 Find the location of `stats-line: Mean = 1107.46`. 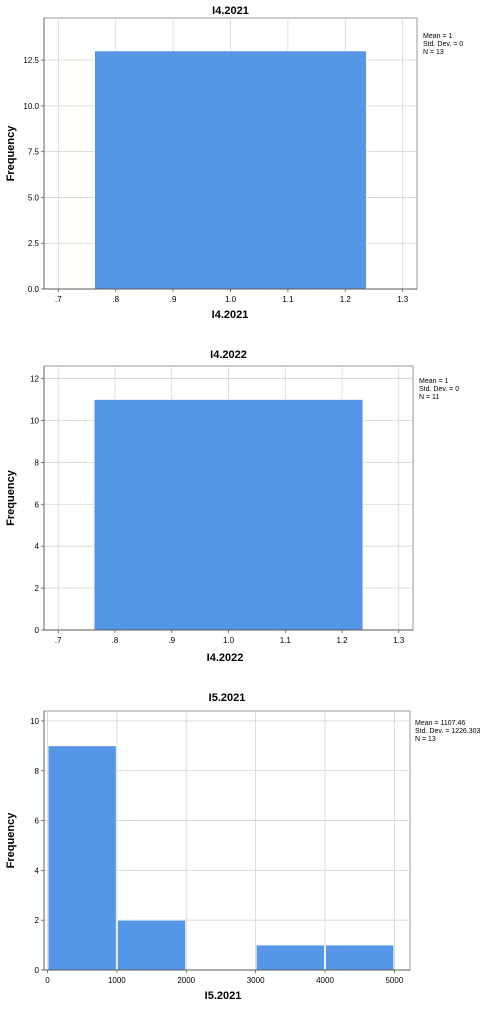

stats-line: Mean = 1107.46 is located at coordinates (440, 723).